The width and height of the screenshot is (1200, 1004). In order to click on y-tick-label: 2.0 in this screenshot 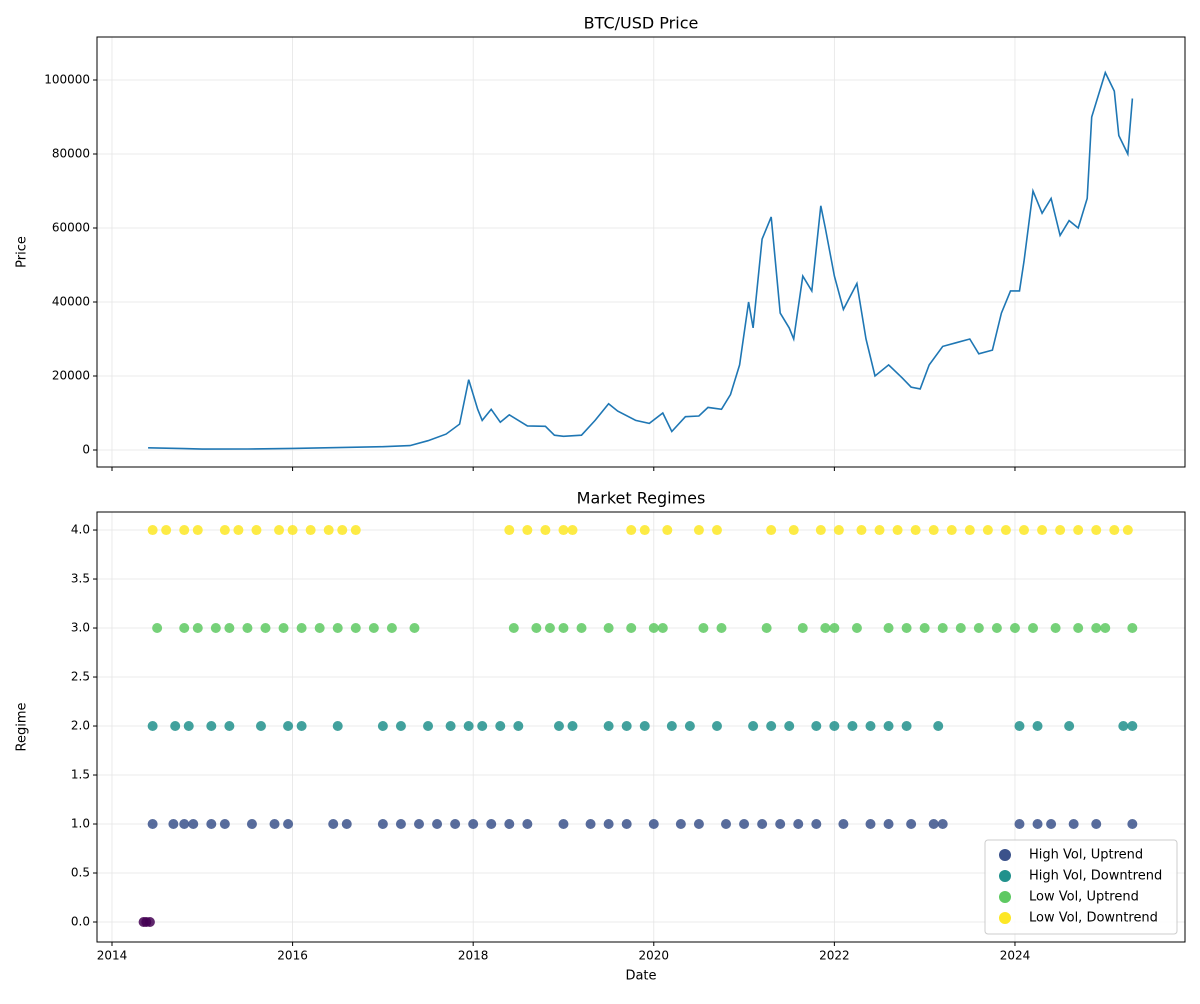, I will do `click(80, 726)`.